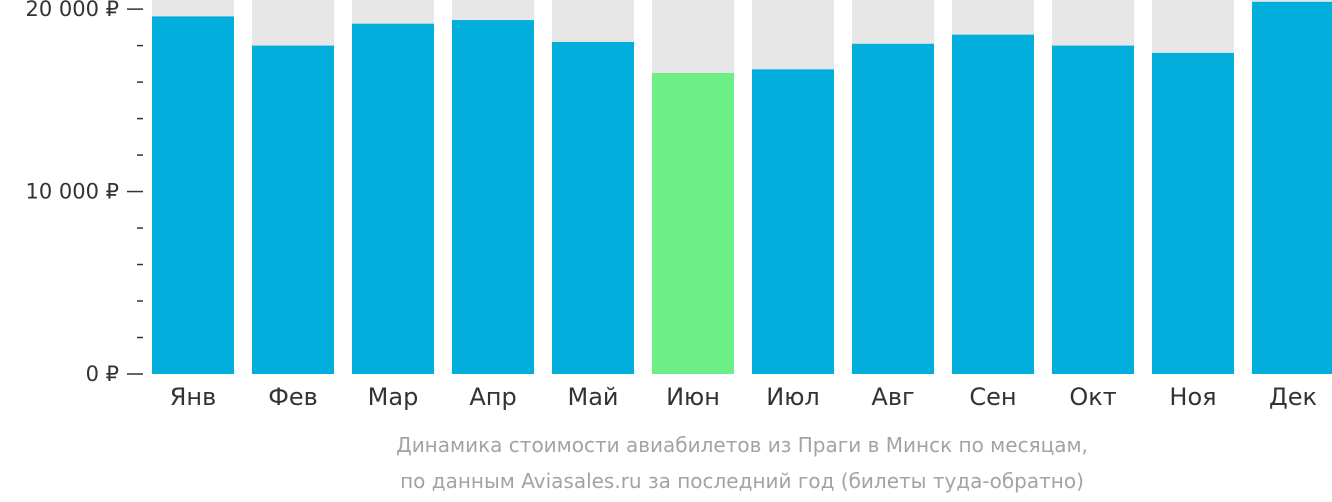 The image size is (1332, 502). What do you see at coordinates (693, 397) in the screenshot?
I see `x-tick-label: Июн` at bounding box center [693, 397].